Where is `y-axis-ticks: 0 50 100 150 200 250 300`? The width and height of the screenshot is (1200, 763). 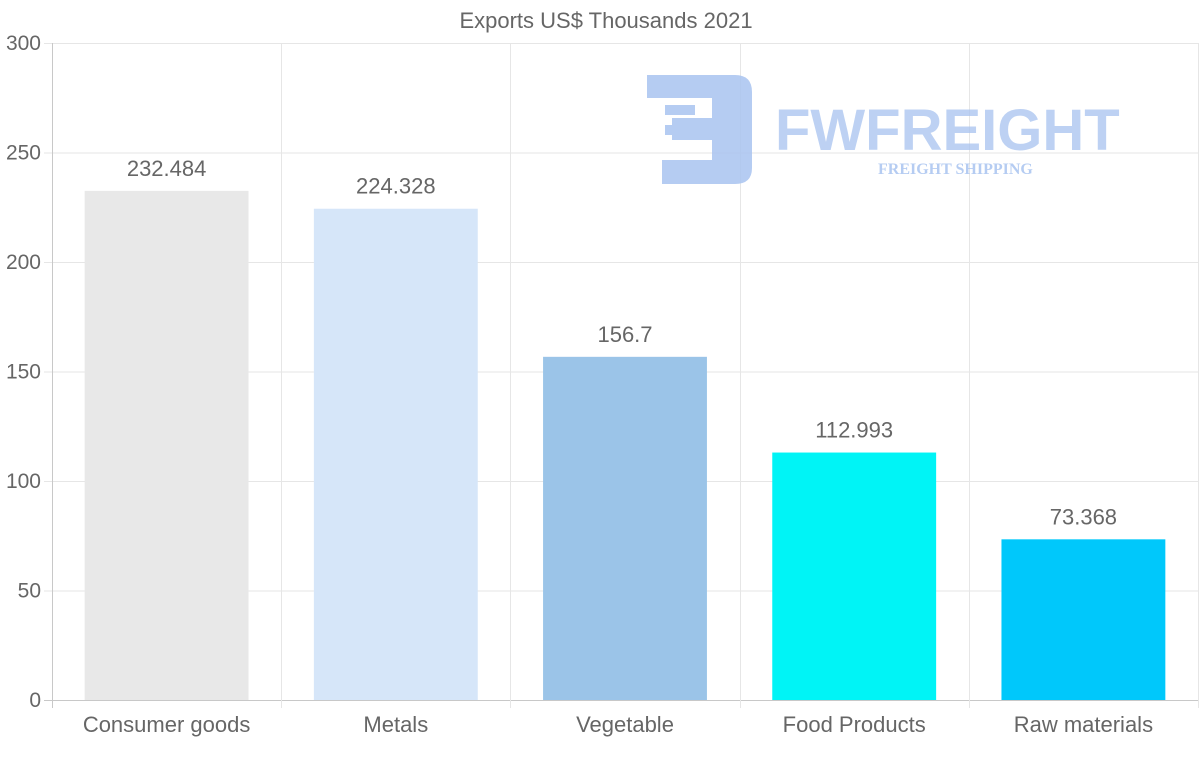 y-axis-ticks: 0 50 100 150 200 250 300 is located at coordinates (23, 372).